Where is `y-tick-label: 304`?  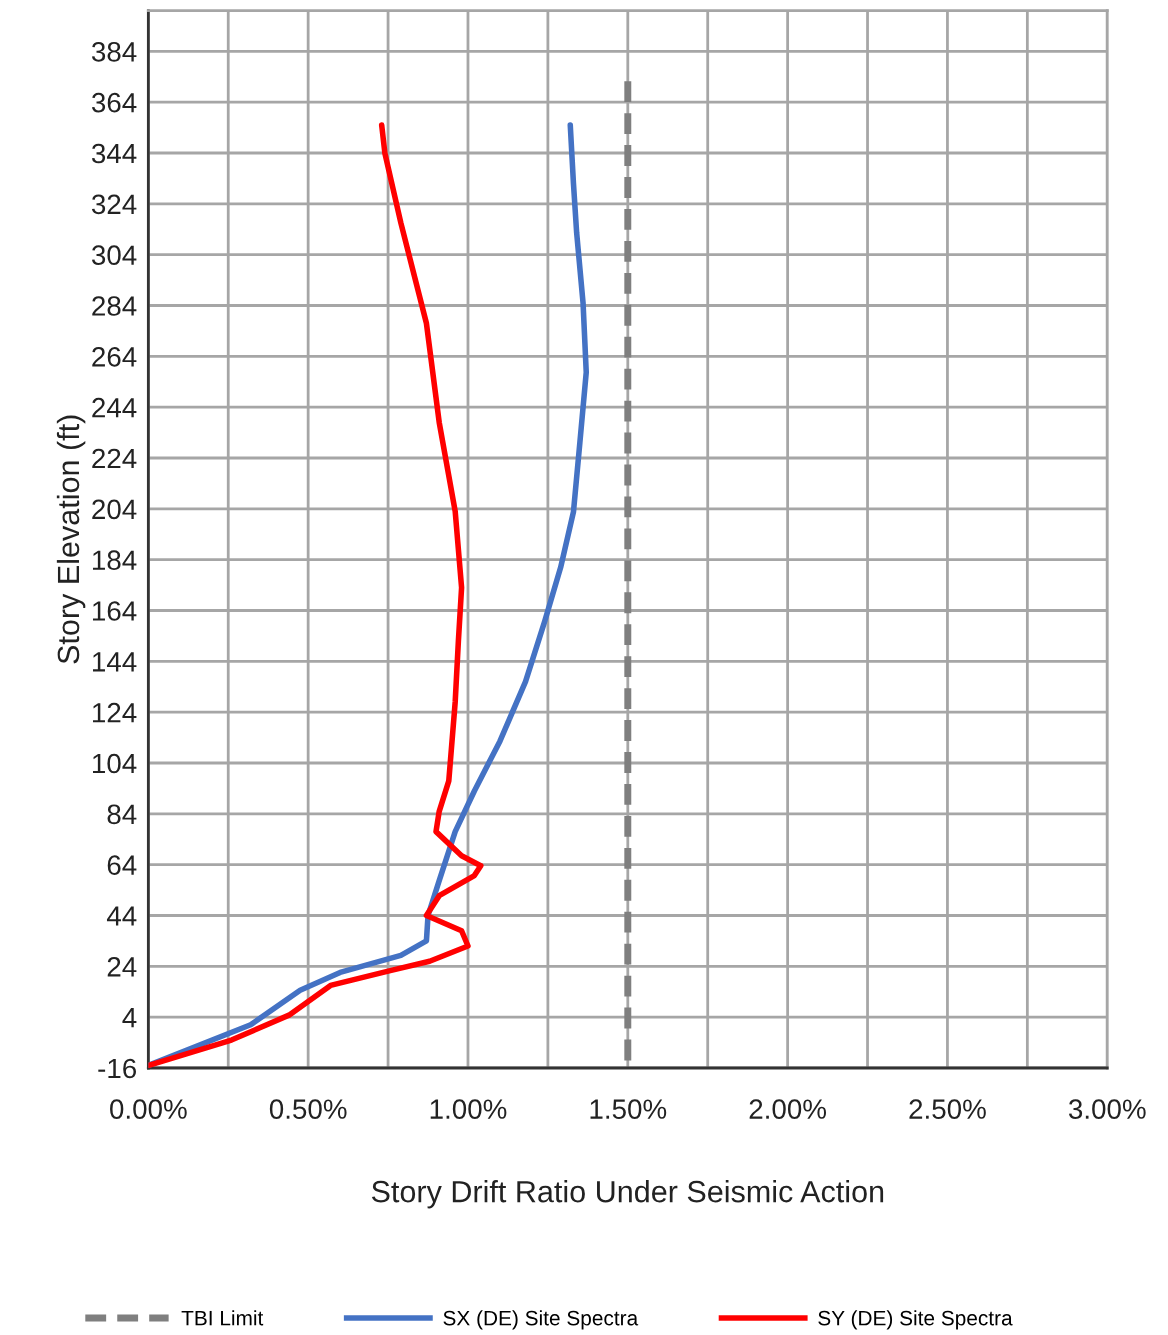 y-tick-label: 304 is located at coordinates (114, 255).